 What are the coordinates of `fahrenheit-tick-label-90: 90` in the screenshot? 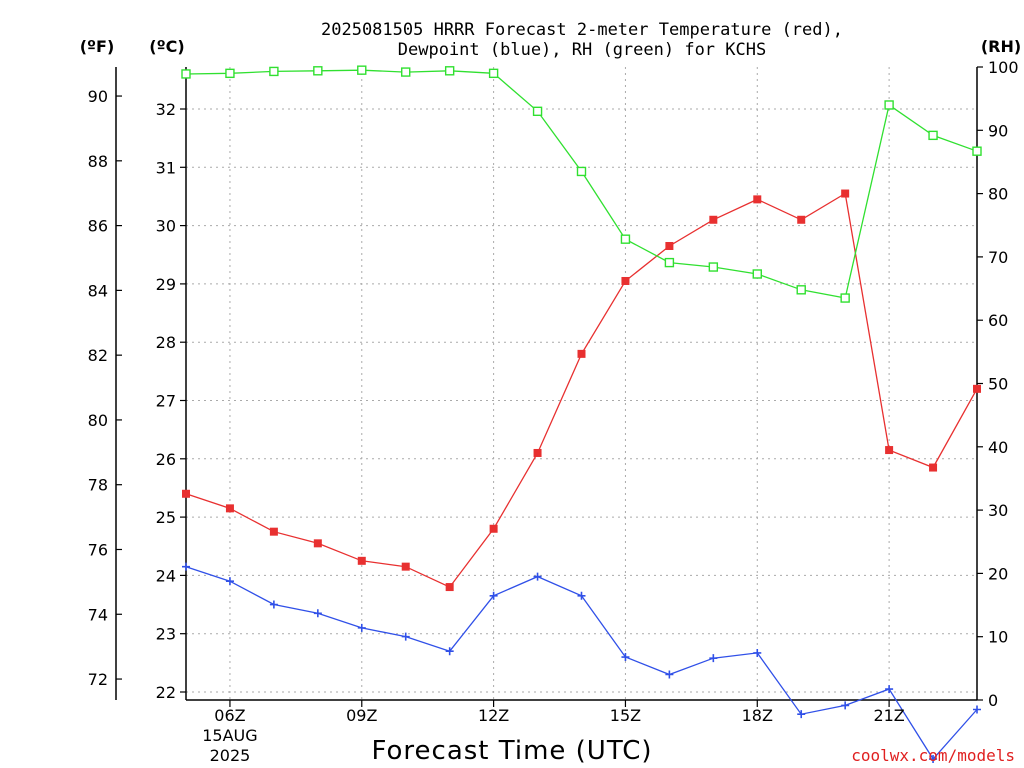 It's located at (98, 96).